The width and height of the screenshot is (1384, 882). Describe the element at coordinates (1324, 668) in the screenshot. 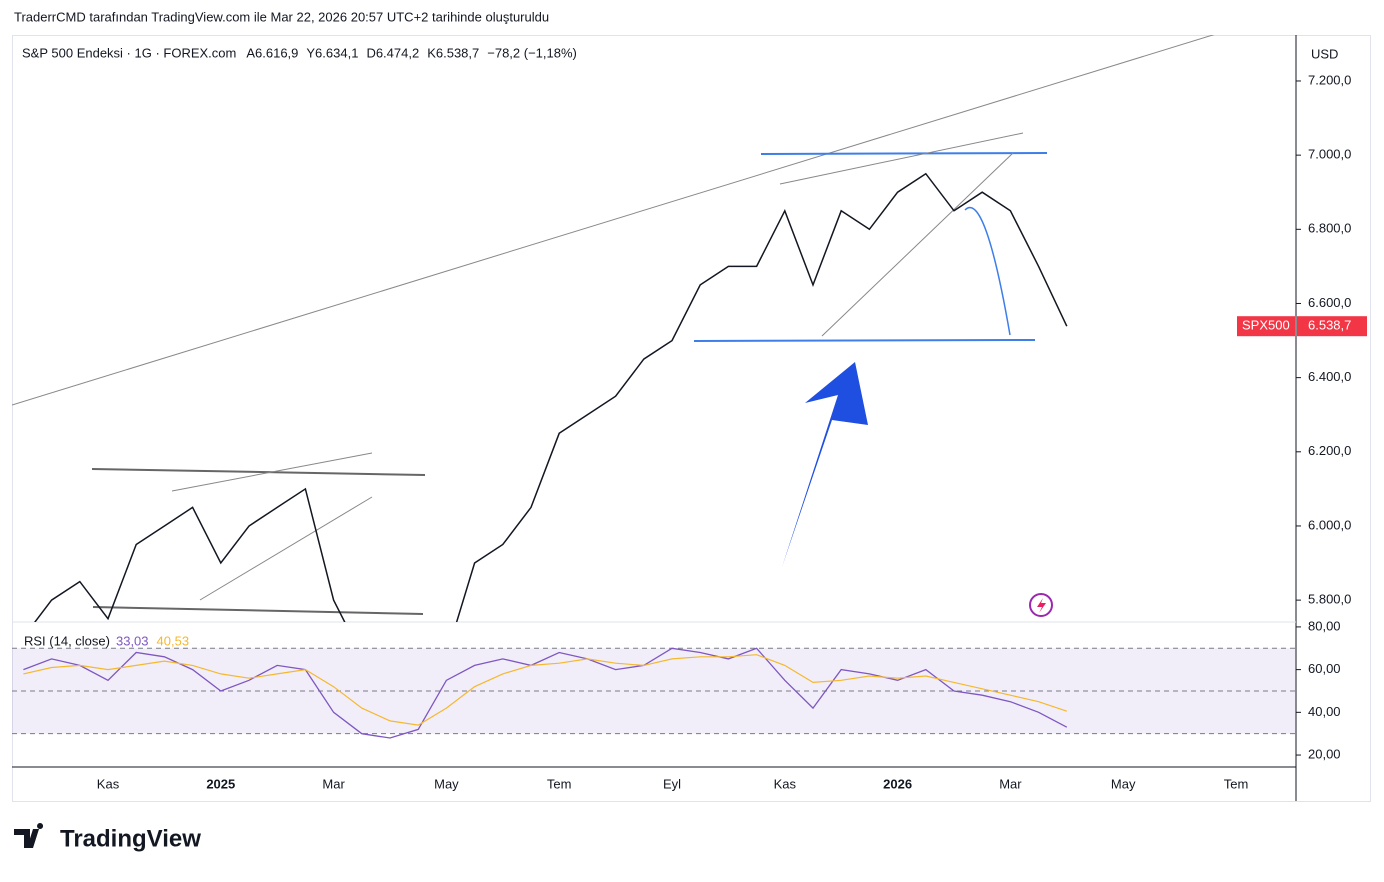

I see `y-tick-label: 60,00` at that location.